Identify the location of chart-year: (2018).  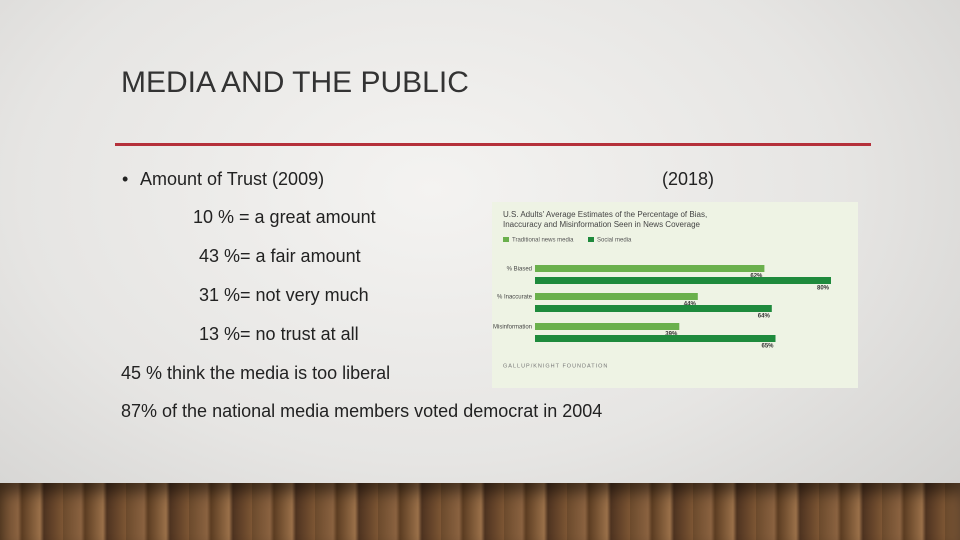
(688, 179).